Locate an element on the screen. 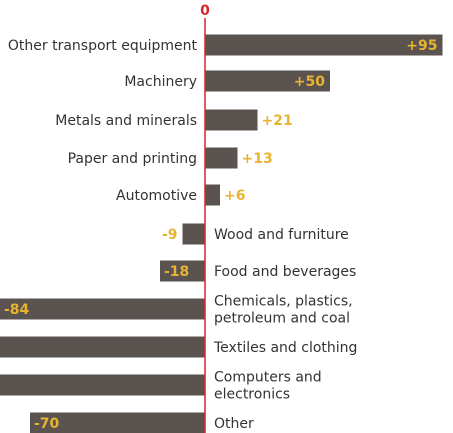  value-label: -18 is located at coordinates (176, 272).